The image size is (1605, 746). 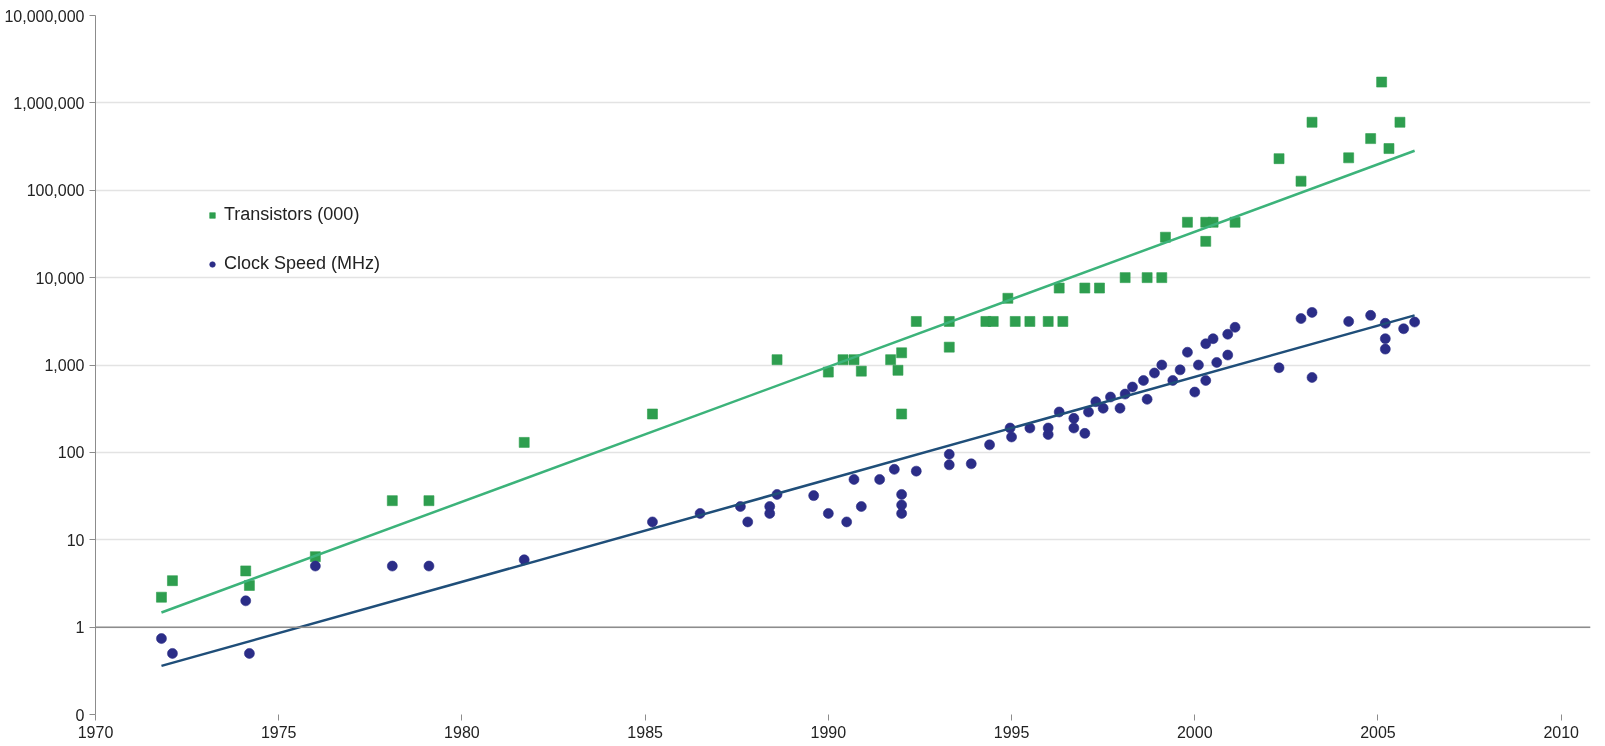 What do you see at coordinates (462, 732) in the screenshot?
I see `x-tick-label: 1980` at bounding box center [462, 732].